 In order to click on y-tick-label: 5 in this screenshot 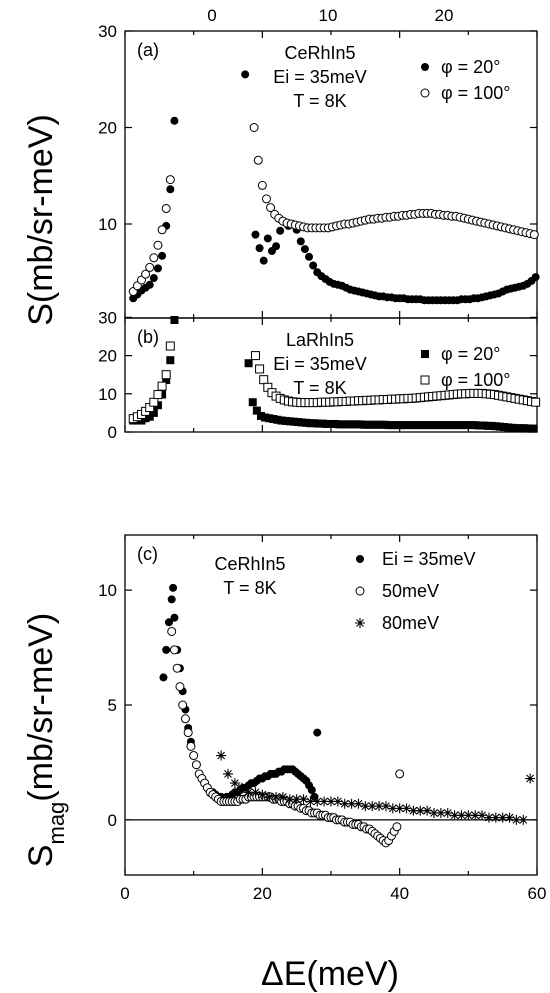, I will do `click(112, 705)`.